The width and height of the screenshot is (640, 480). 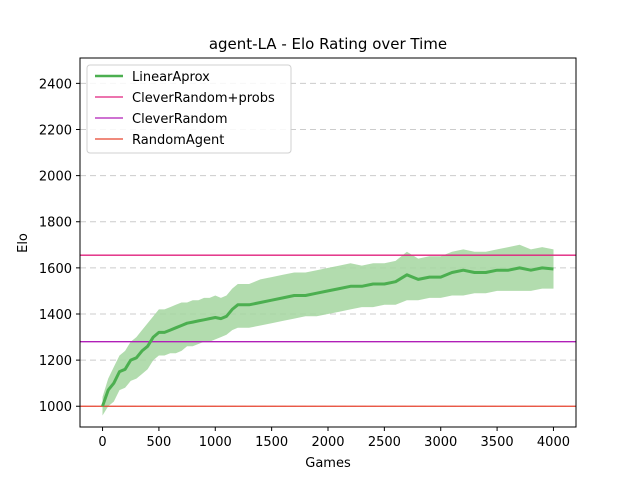 I want to click on y-axis-title: Elo, so click(x=23, y=243).